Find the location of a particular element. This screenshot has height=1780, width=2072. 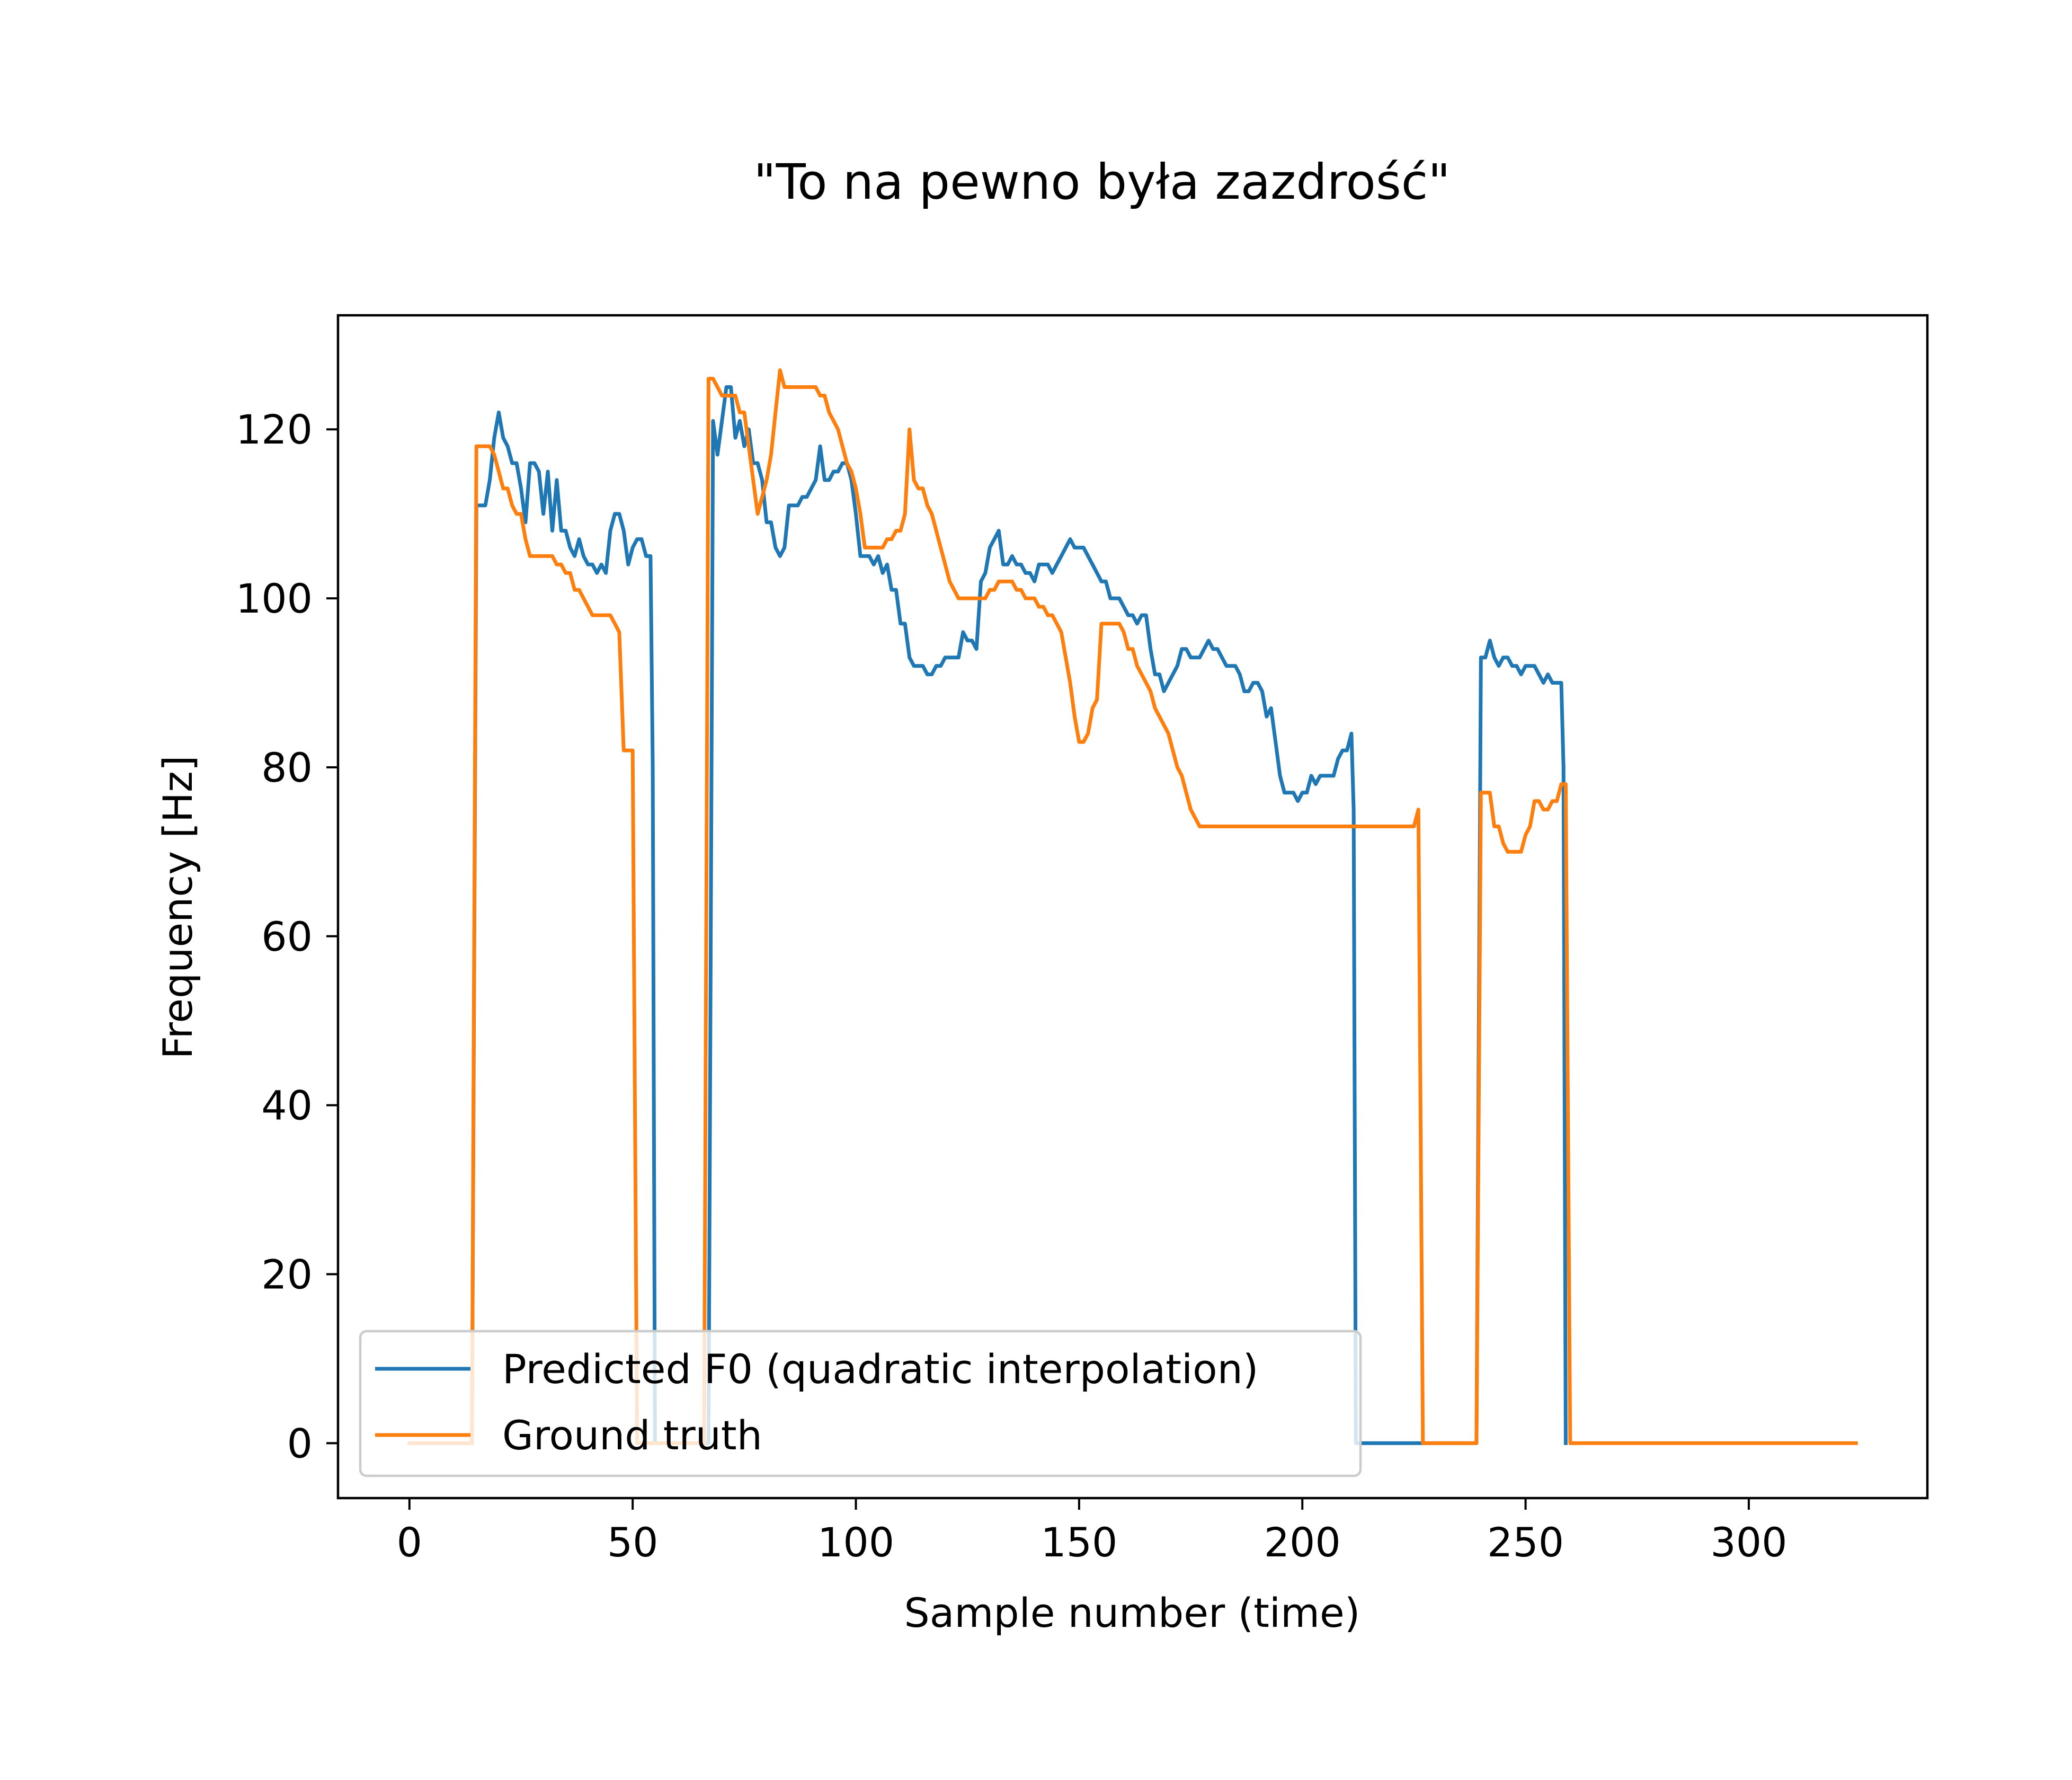

y-tick-label: 100 is located at coordinates (274, 598).